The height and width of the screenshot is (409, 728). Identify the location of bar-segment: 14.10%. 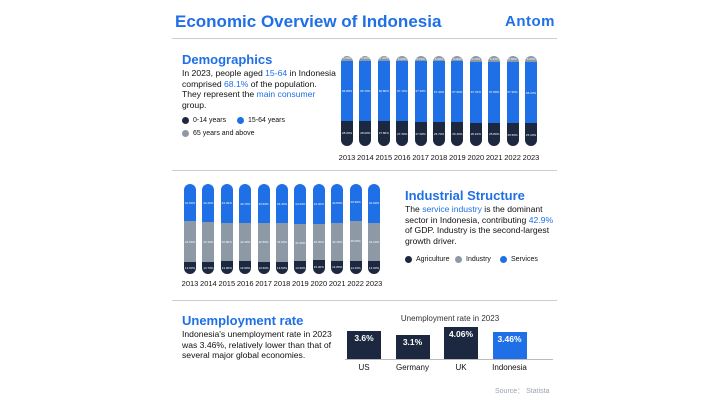
(355, 267).